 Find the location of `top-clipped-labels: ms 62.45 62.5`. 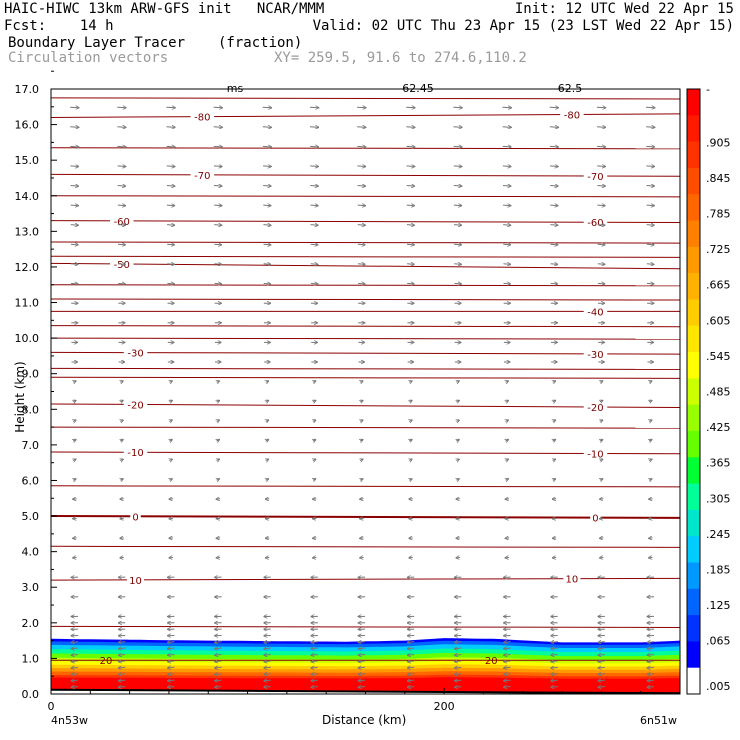

top-clipped-labels: ms 62.45 62.5 is located at coordinates (404, 88).